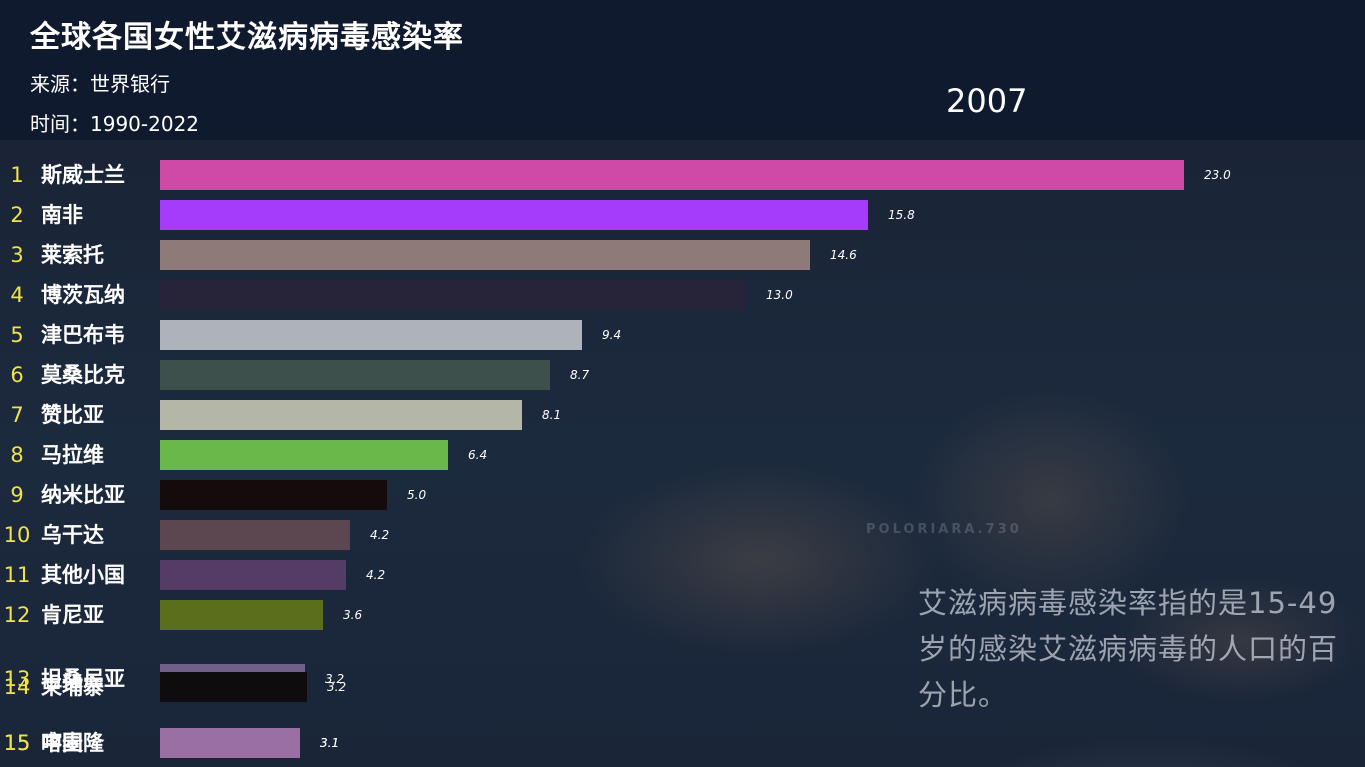 This screenshot has height=767, width=1365. Describe the element at coordinates (17, 679) in the screenshot. I see `rank-number: 13` at that location.